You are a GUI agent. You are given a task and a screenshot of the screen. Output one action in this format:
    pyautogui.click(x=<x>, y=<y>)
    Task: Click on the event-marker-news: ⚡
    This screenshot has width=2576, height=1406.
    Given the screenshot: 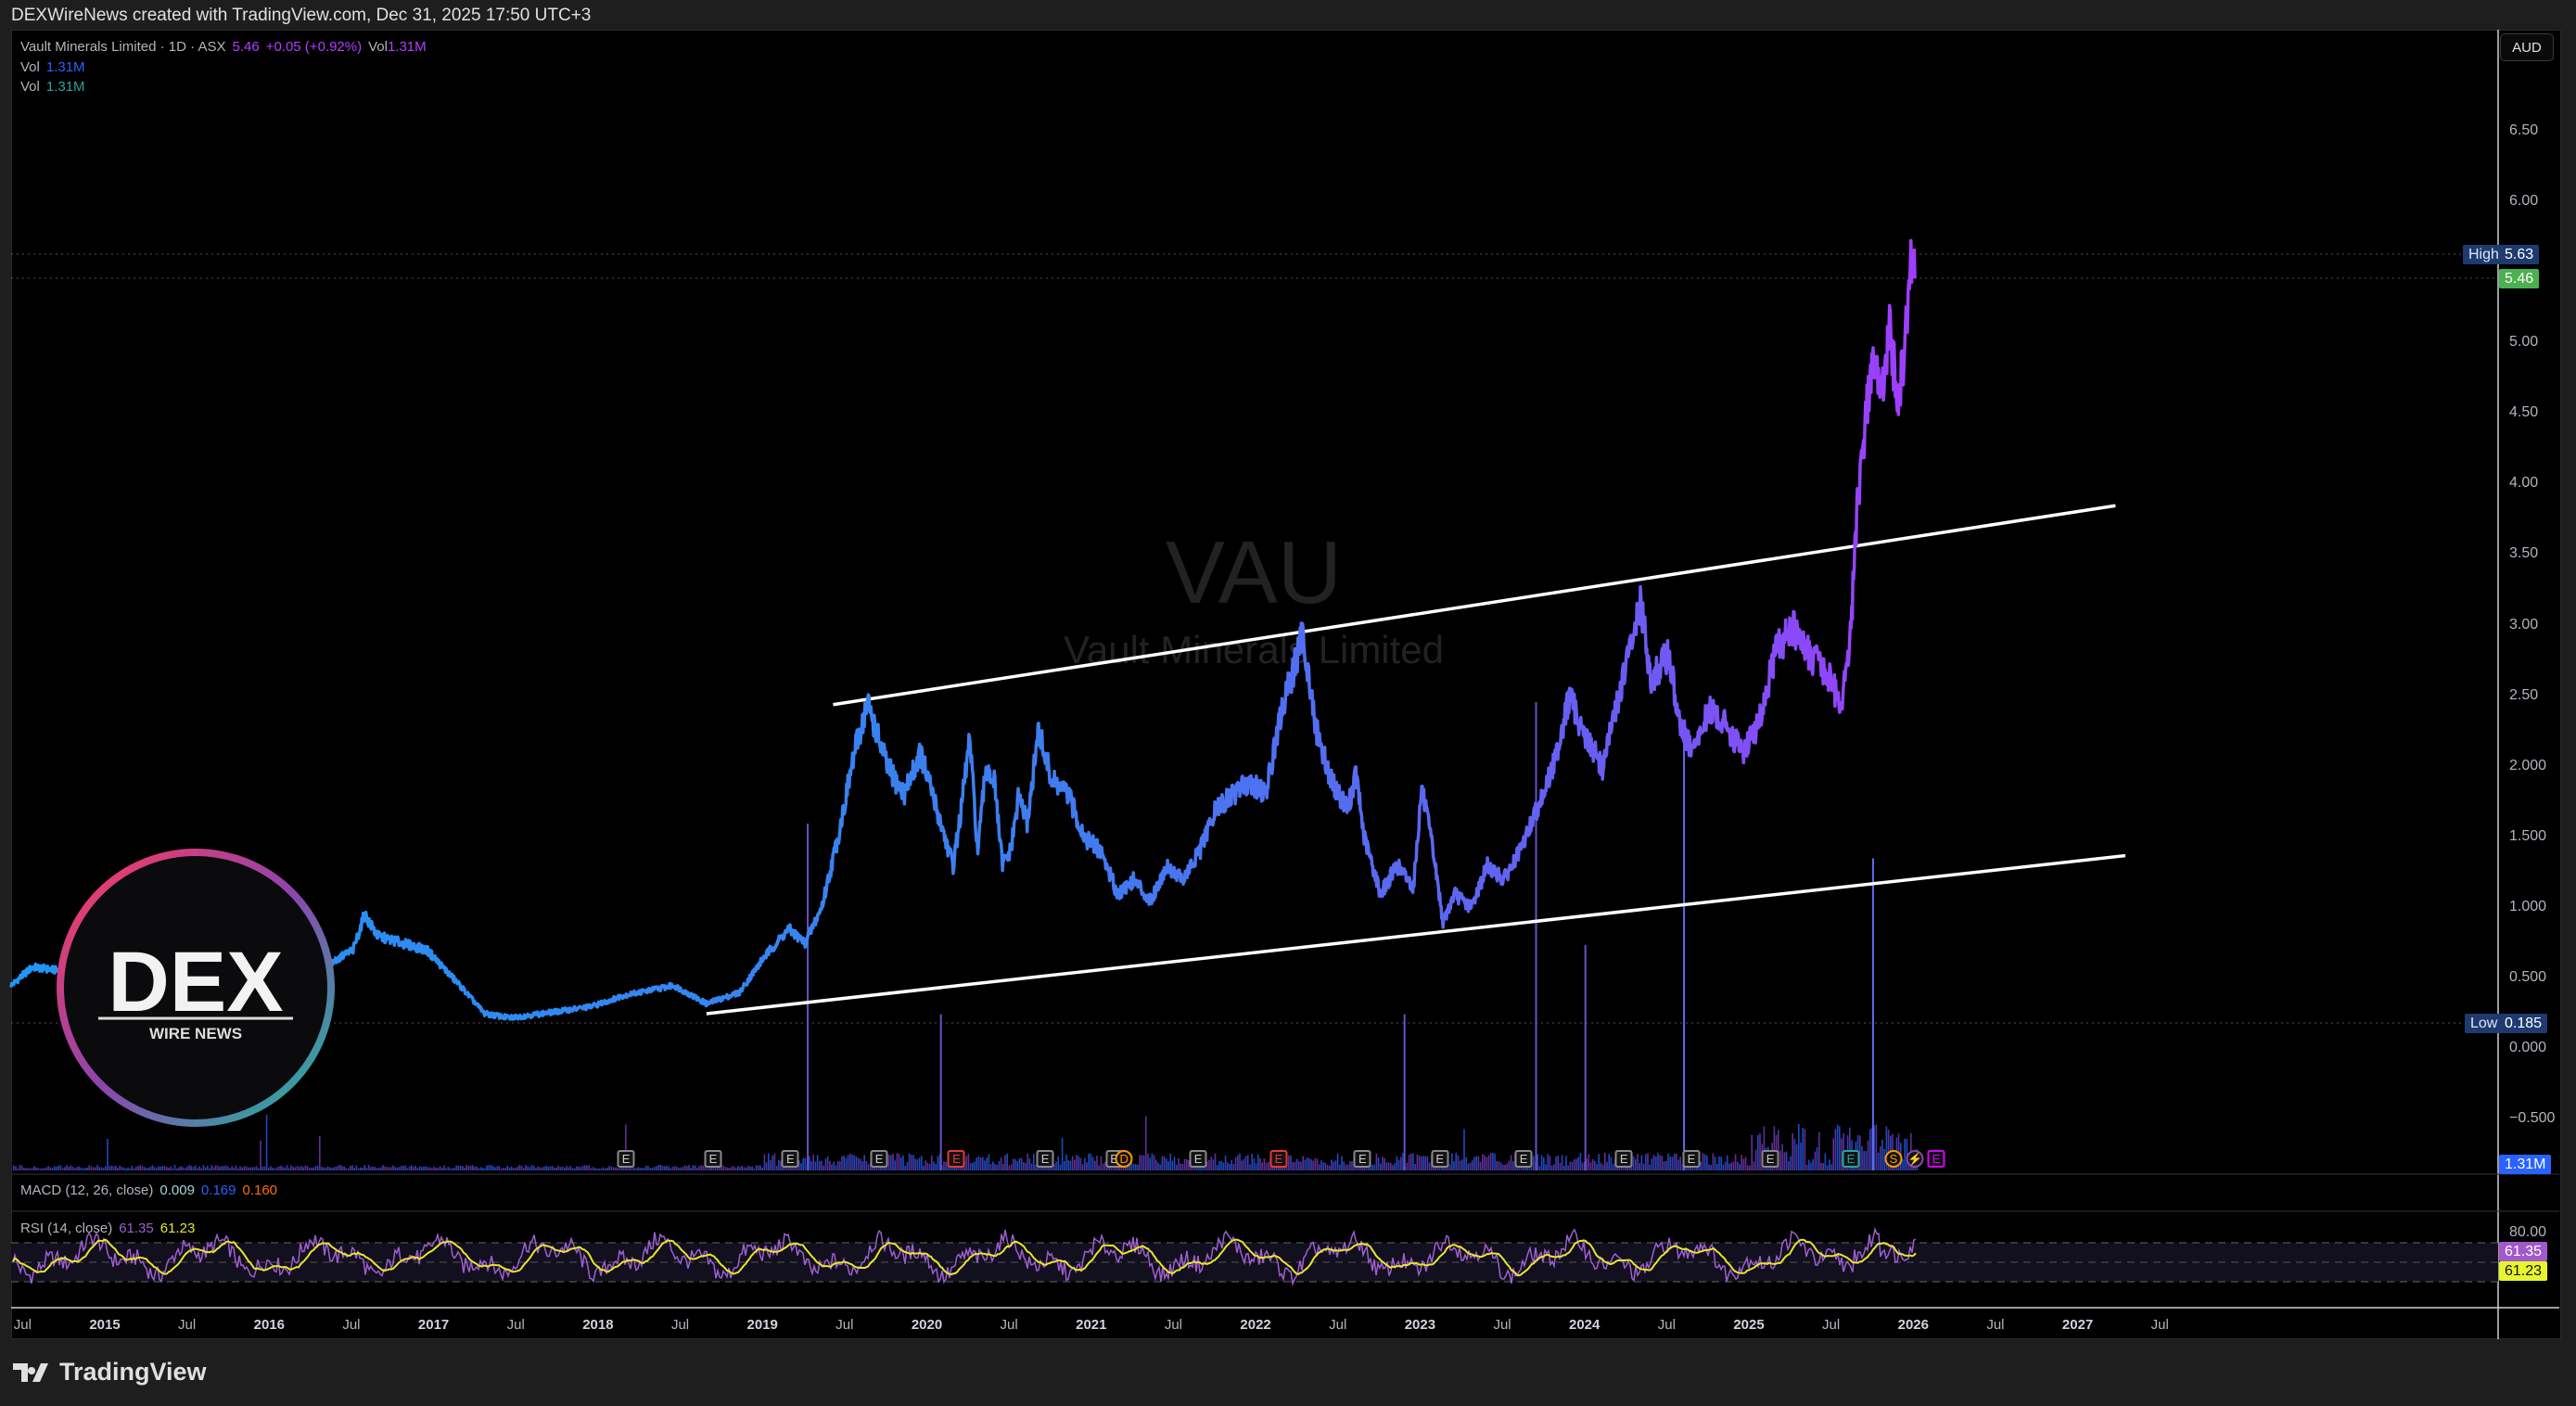 What is the action you would take?
    pyautogui.click(x=1915, y=1159)
    